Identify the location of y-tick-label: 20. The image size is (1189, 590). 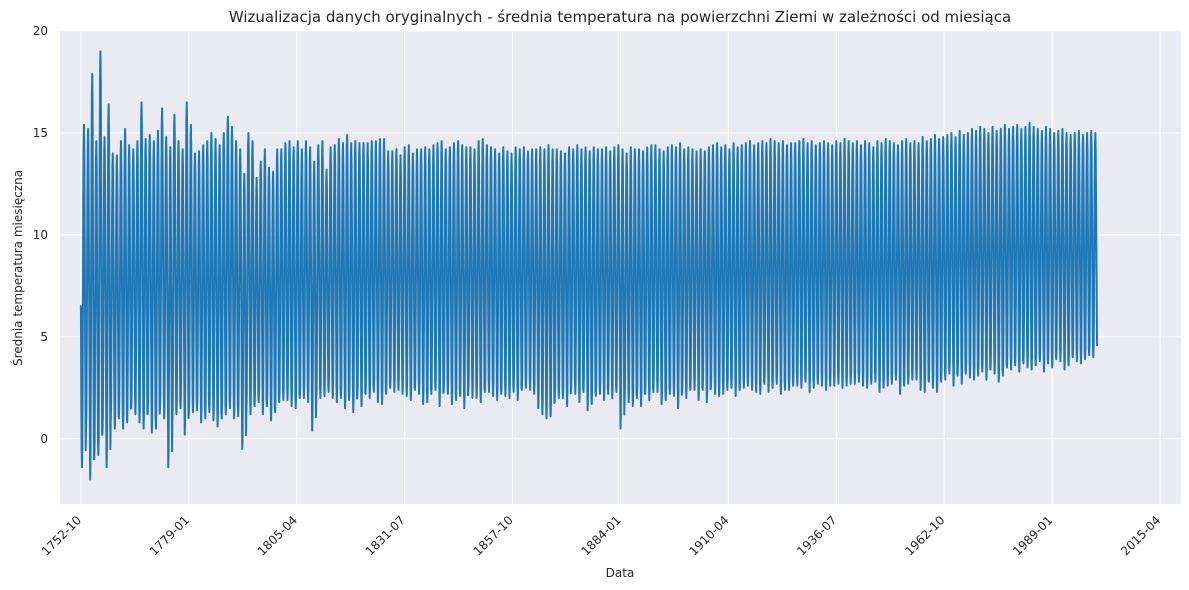
(40, 31).